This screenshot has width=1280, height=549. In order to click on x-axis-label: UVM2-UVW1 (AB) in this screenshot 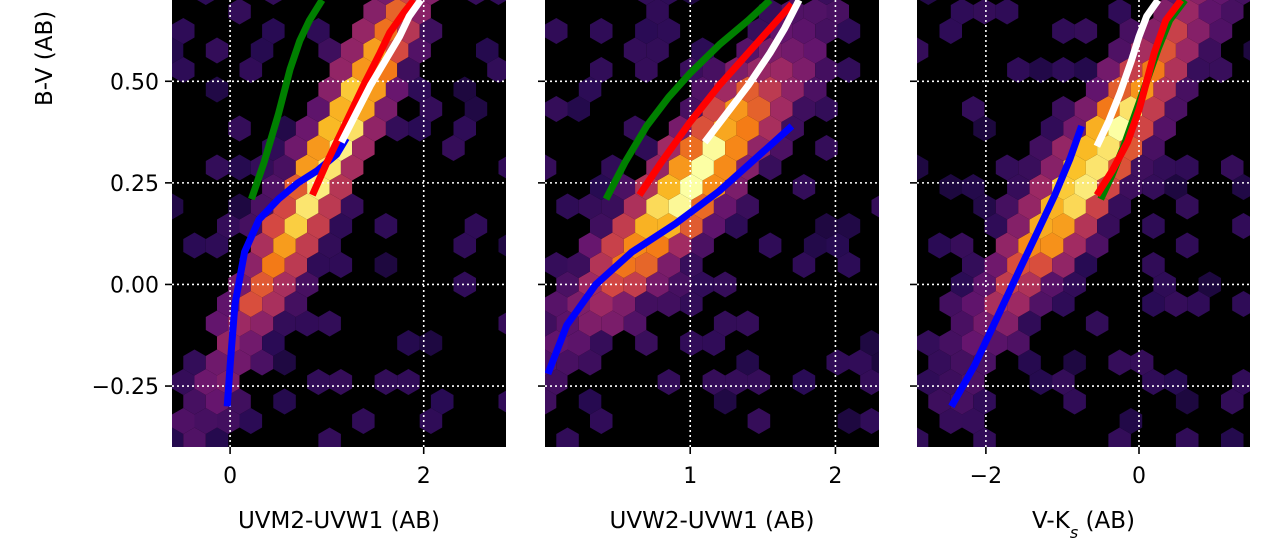, I will do `click(339, 521)`.